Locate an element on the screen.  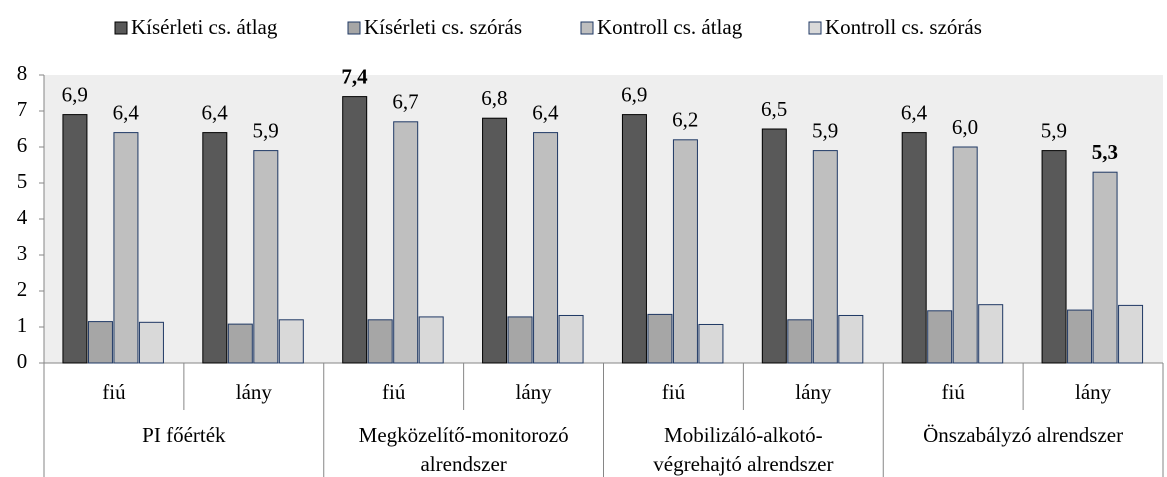
y-tick-label: 0 is located at coordinates (22, 361).